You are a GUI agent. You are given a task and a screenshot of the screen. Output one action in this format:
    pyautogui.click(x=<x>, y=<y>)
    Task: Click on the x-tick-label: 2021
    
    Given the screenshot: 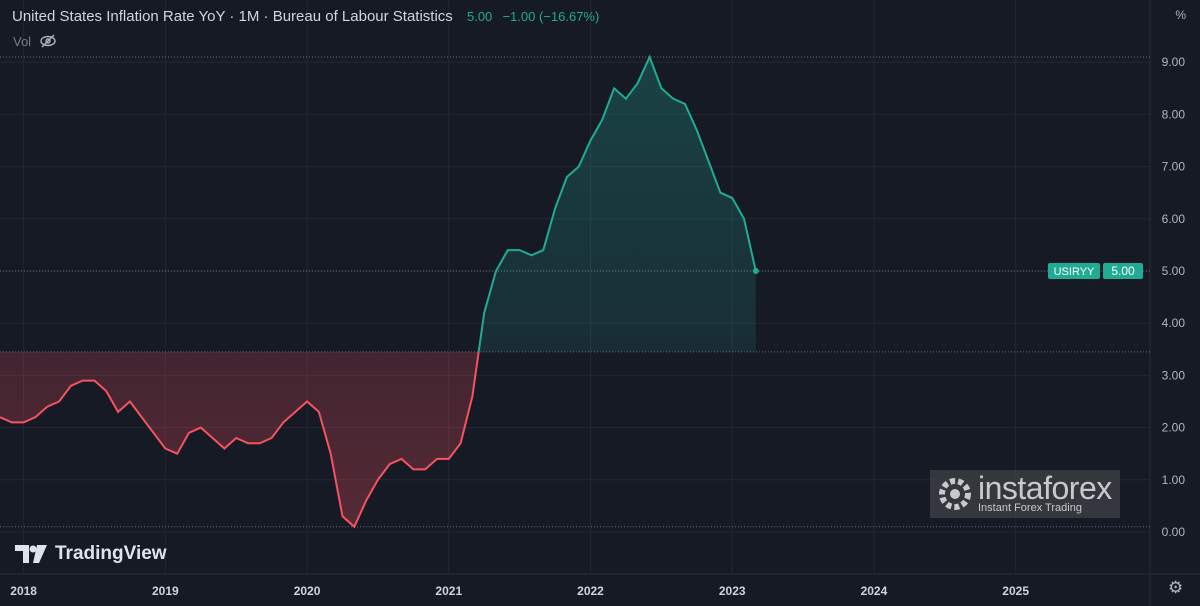 What is the action you would take?
    pyautogui.click(x=448, y=591)
    